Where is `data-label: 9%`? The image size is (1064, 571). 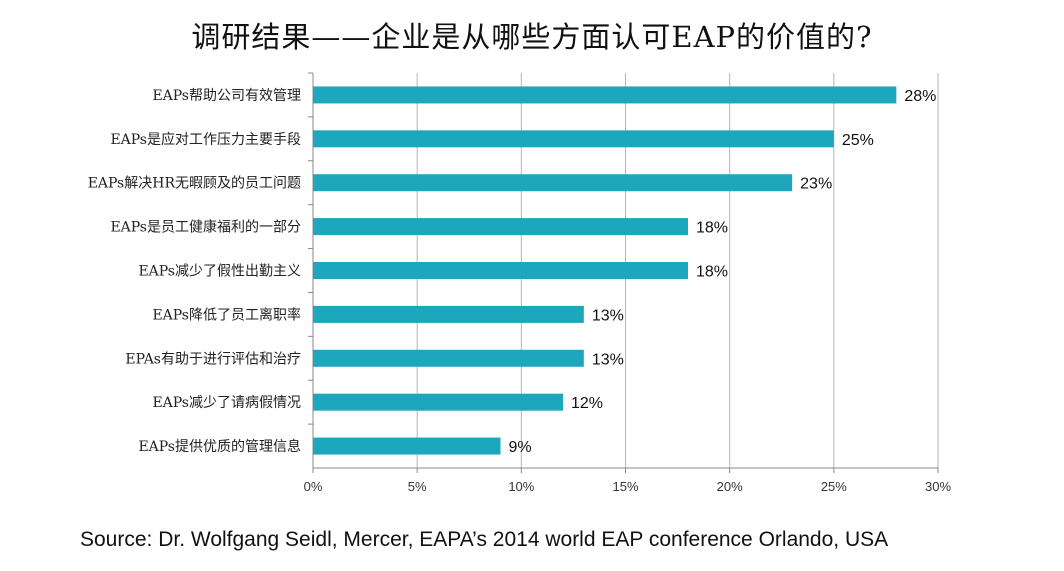
data-label: 9% is located at coordinates (520, 447).